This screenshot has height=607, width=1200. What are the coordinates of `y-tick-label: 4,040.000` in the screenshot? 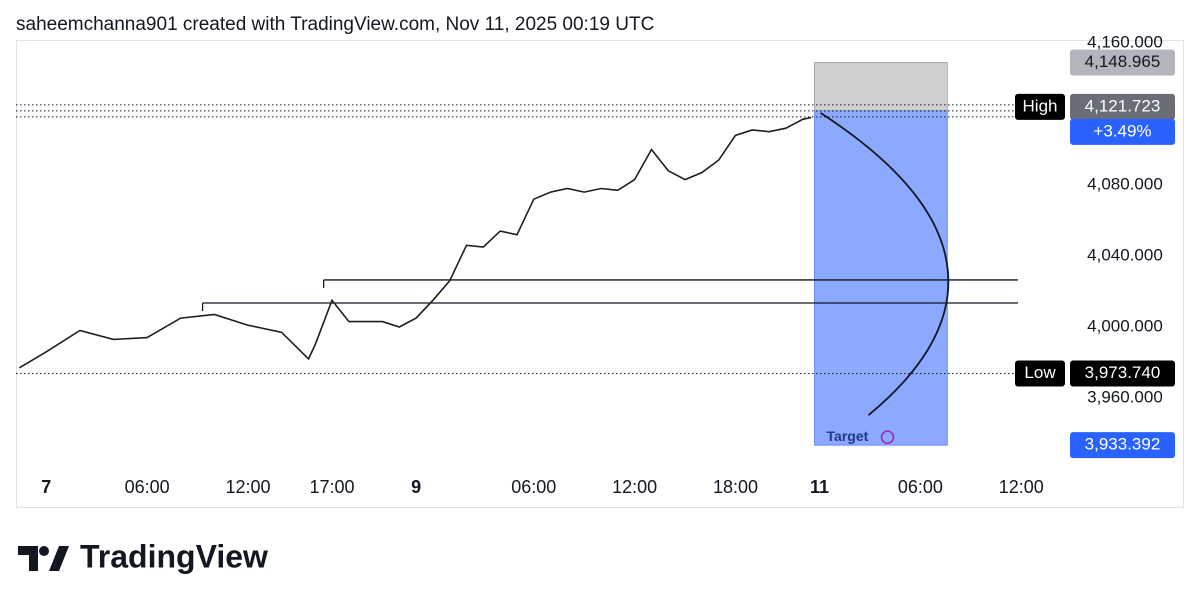 It's located at (1125, 254).